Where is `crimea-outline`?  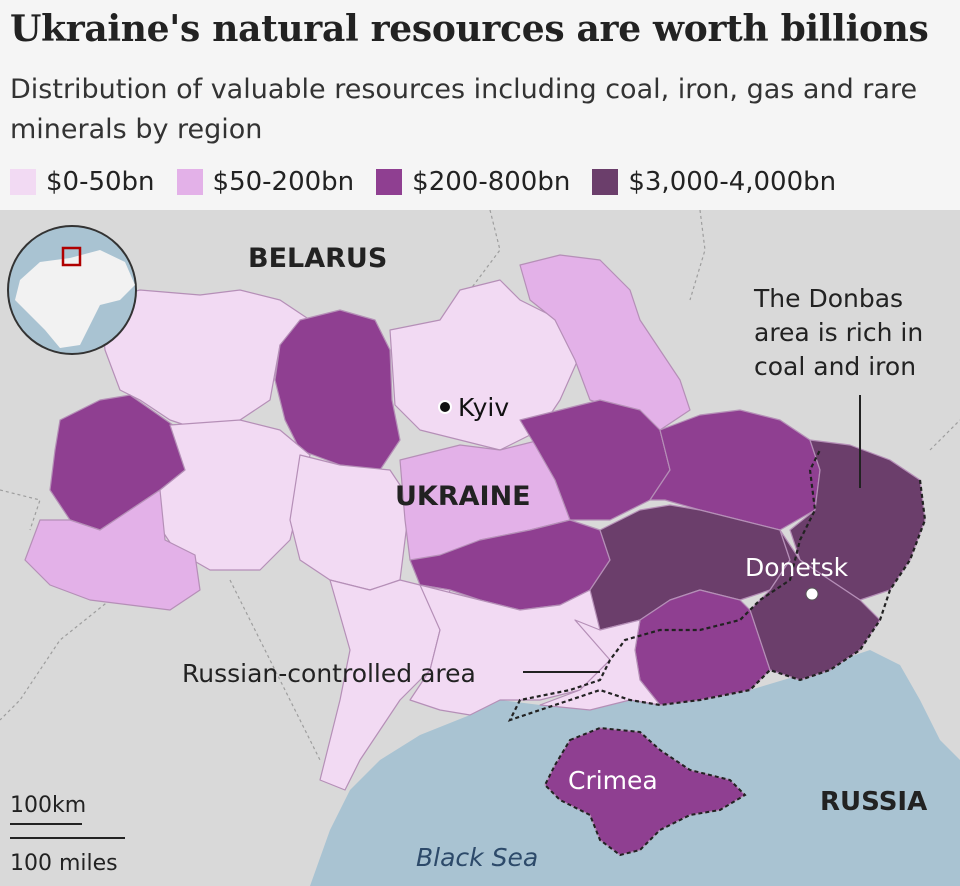 crimea-outline is located at coordinates (645, 791).